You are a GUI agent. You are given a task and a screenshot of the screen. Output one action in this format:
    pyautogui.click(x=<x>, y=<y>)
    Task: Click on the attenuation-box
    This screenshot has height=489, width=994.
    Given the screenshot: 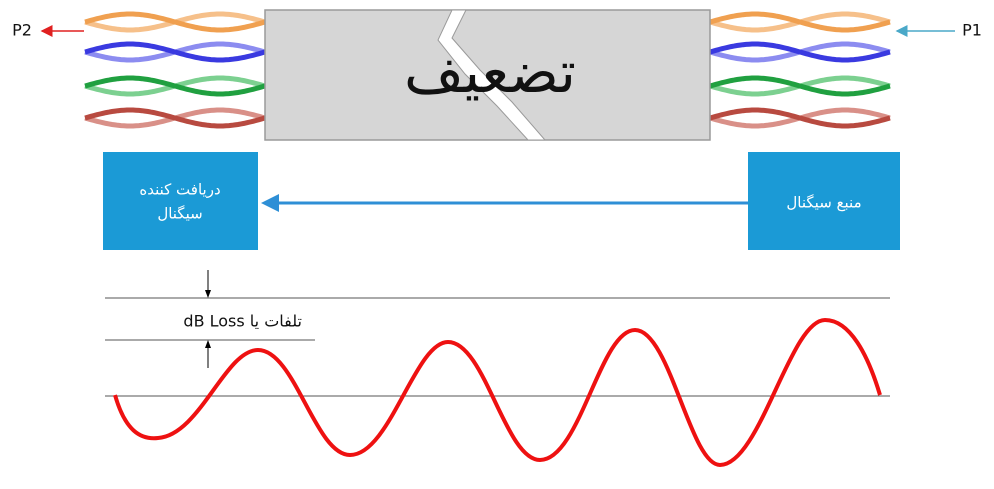 What is the action you would take?
    pyautogui.click(x=487, y=75)
    